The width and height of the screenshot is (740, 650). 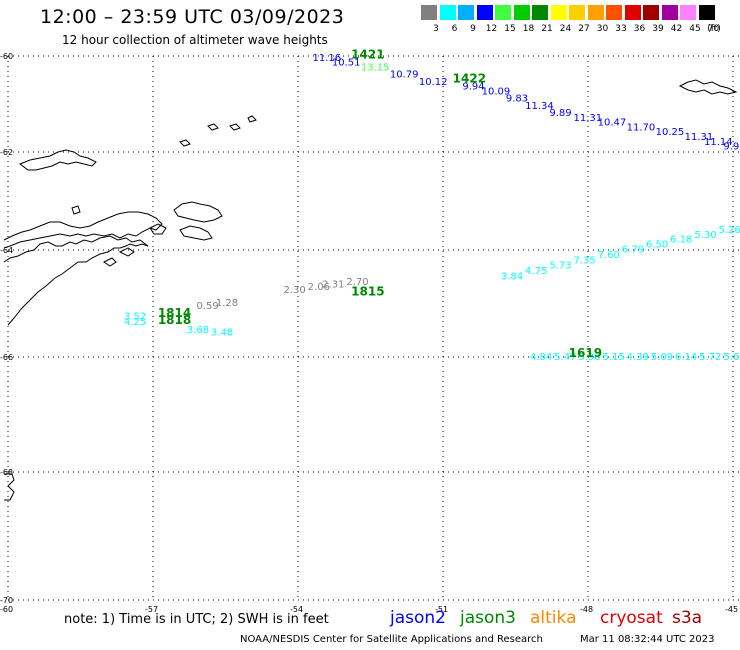 What do you see at coordinates (473, 29) in the screenshot?
I see `colorbar-tick-label: 9` at bounding box center [473, 29].